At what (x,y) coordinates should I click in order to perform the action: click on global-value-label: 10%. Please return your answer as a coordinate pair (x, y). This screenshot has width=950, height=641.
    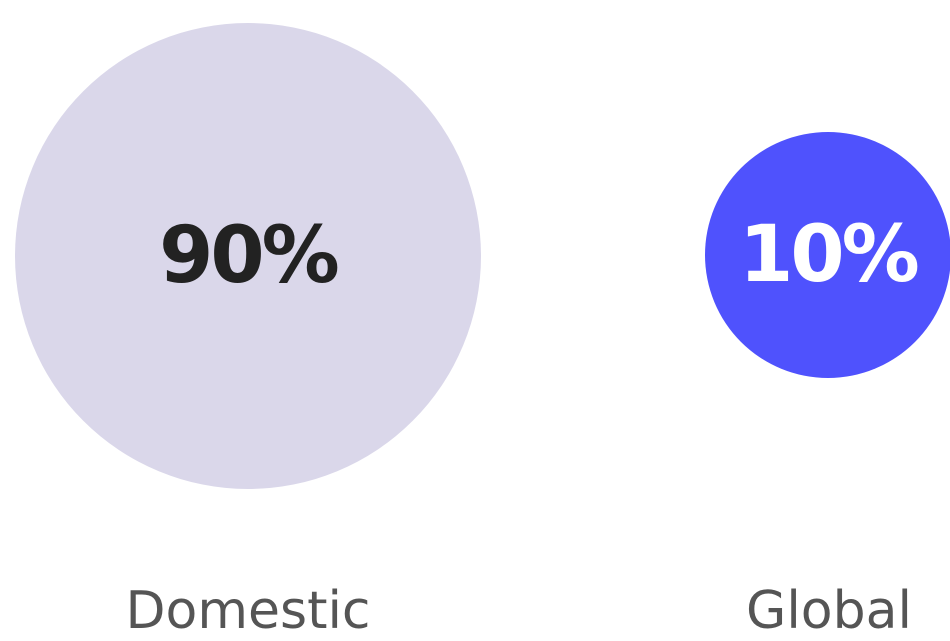
    Looking at the image, I should click on (828, 255).